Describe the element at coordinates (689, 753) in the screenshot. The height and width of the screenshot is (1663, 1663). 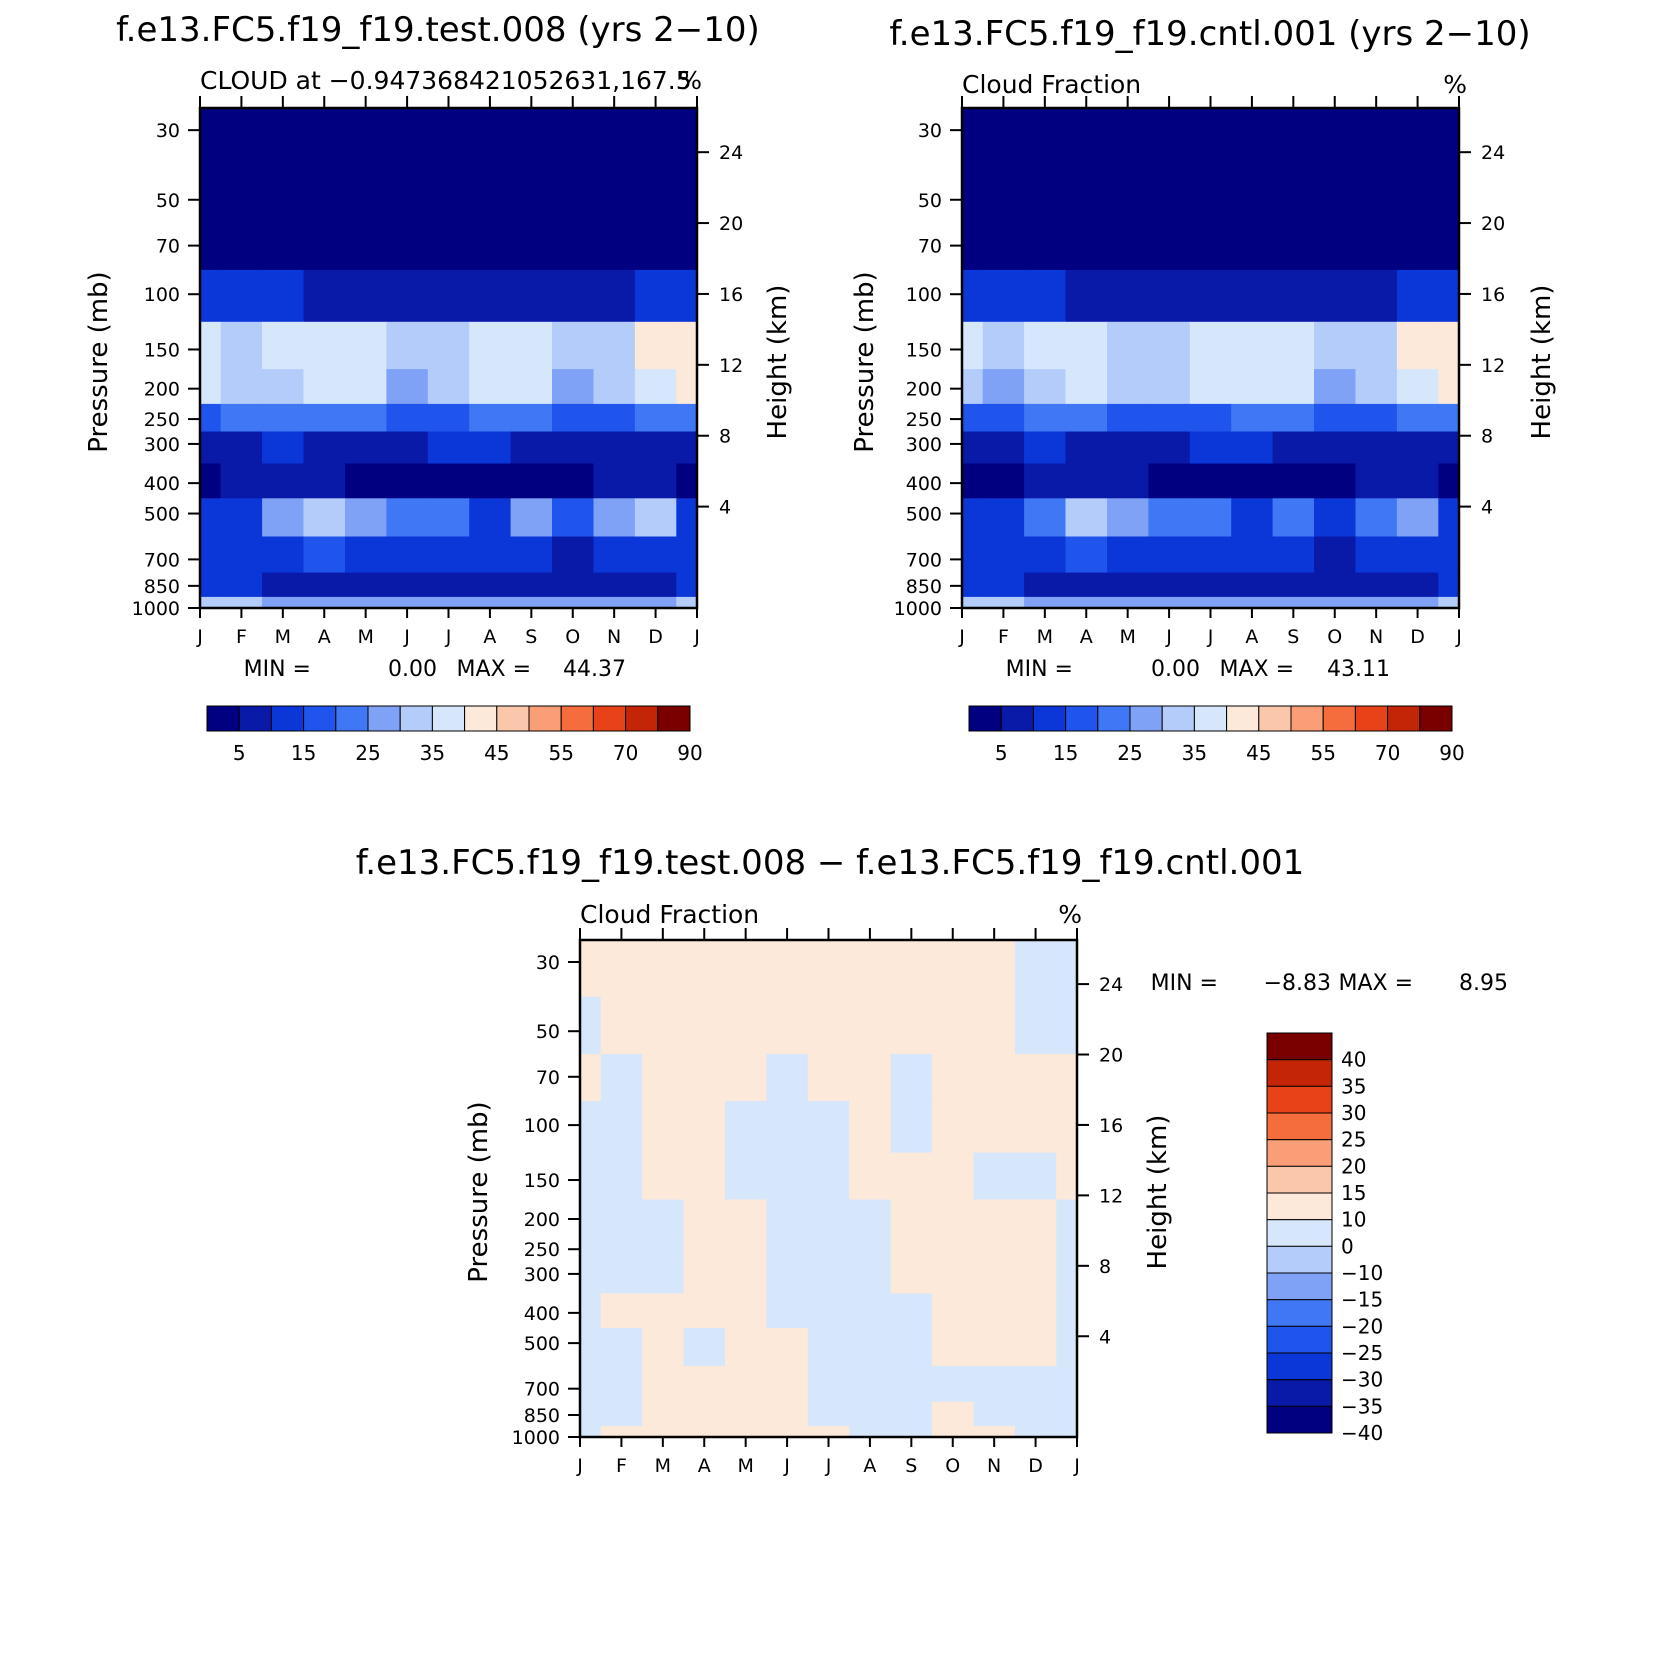
I see `colorbar-label: 90` at that location.